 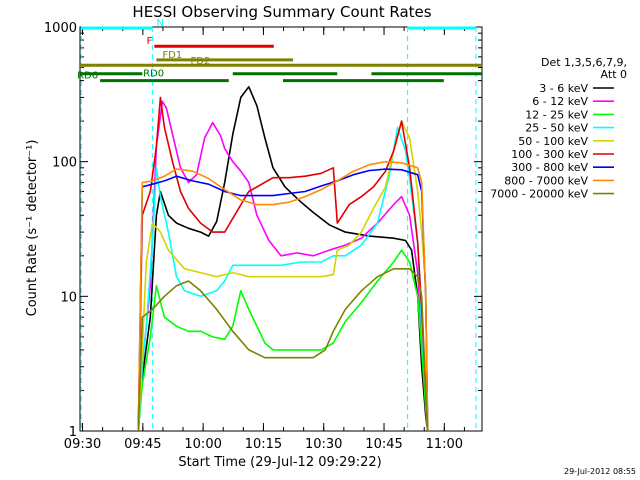 What do you see at coordinates (556, 114) in the screenshot?
I see `legend-entry-label: 12 - 25 keV` at bounding box center [556, 114].